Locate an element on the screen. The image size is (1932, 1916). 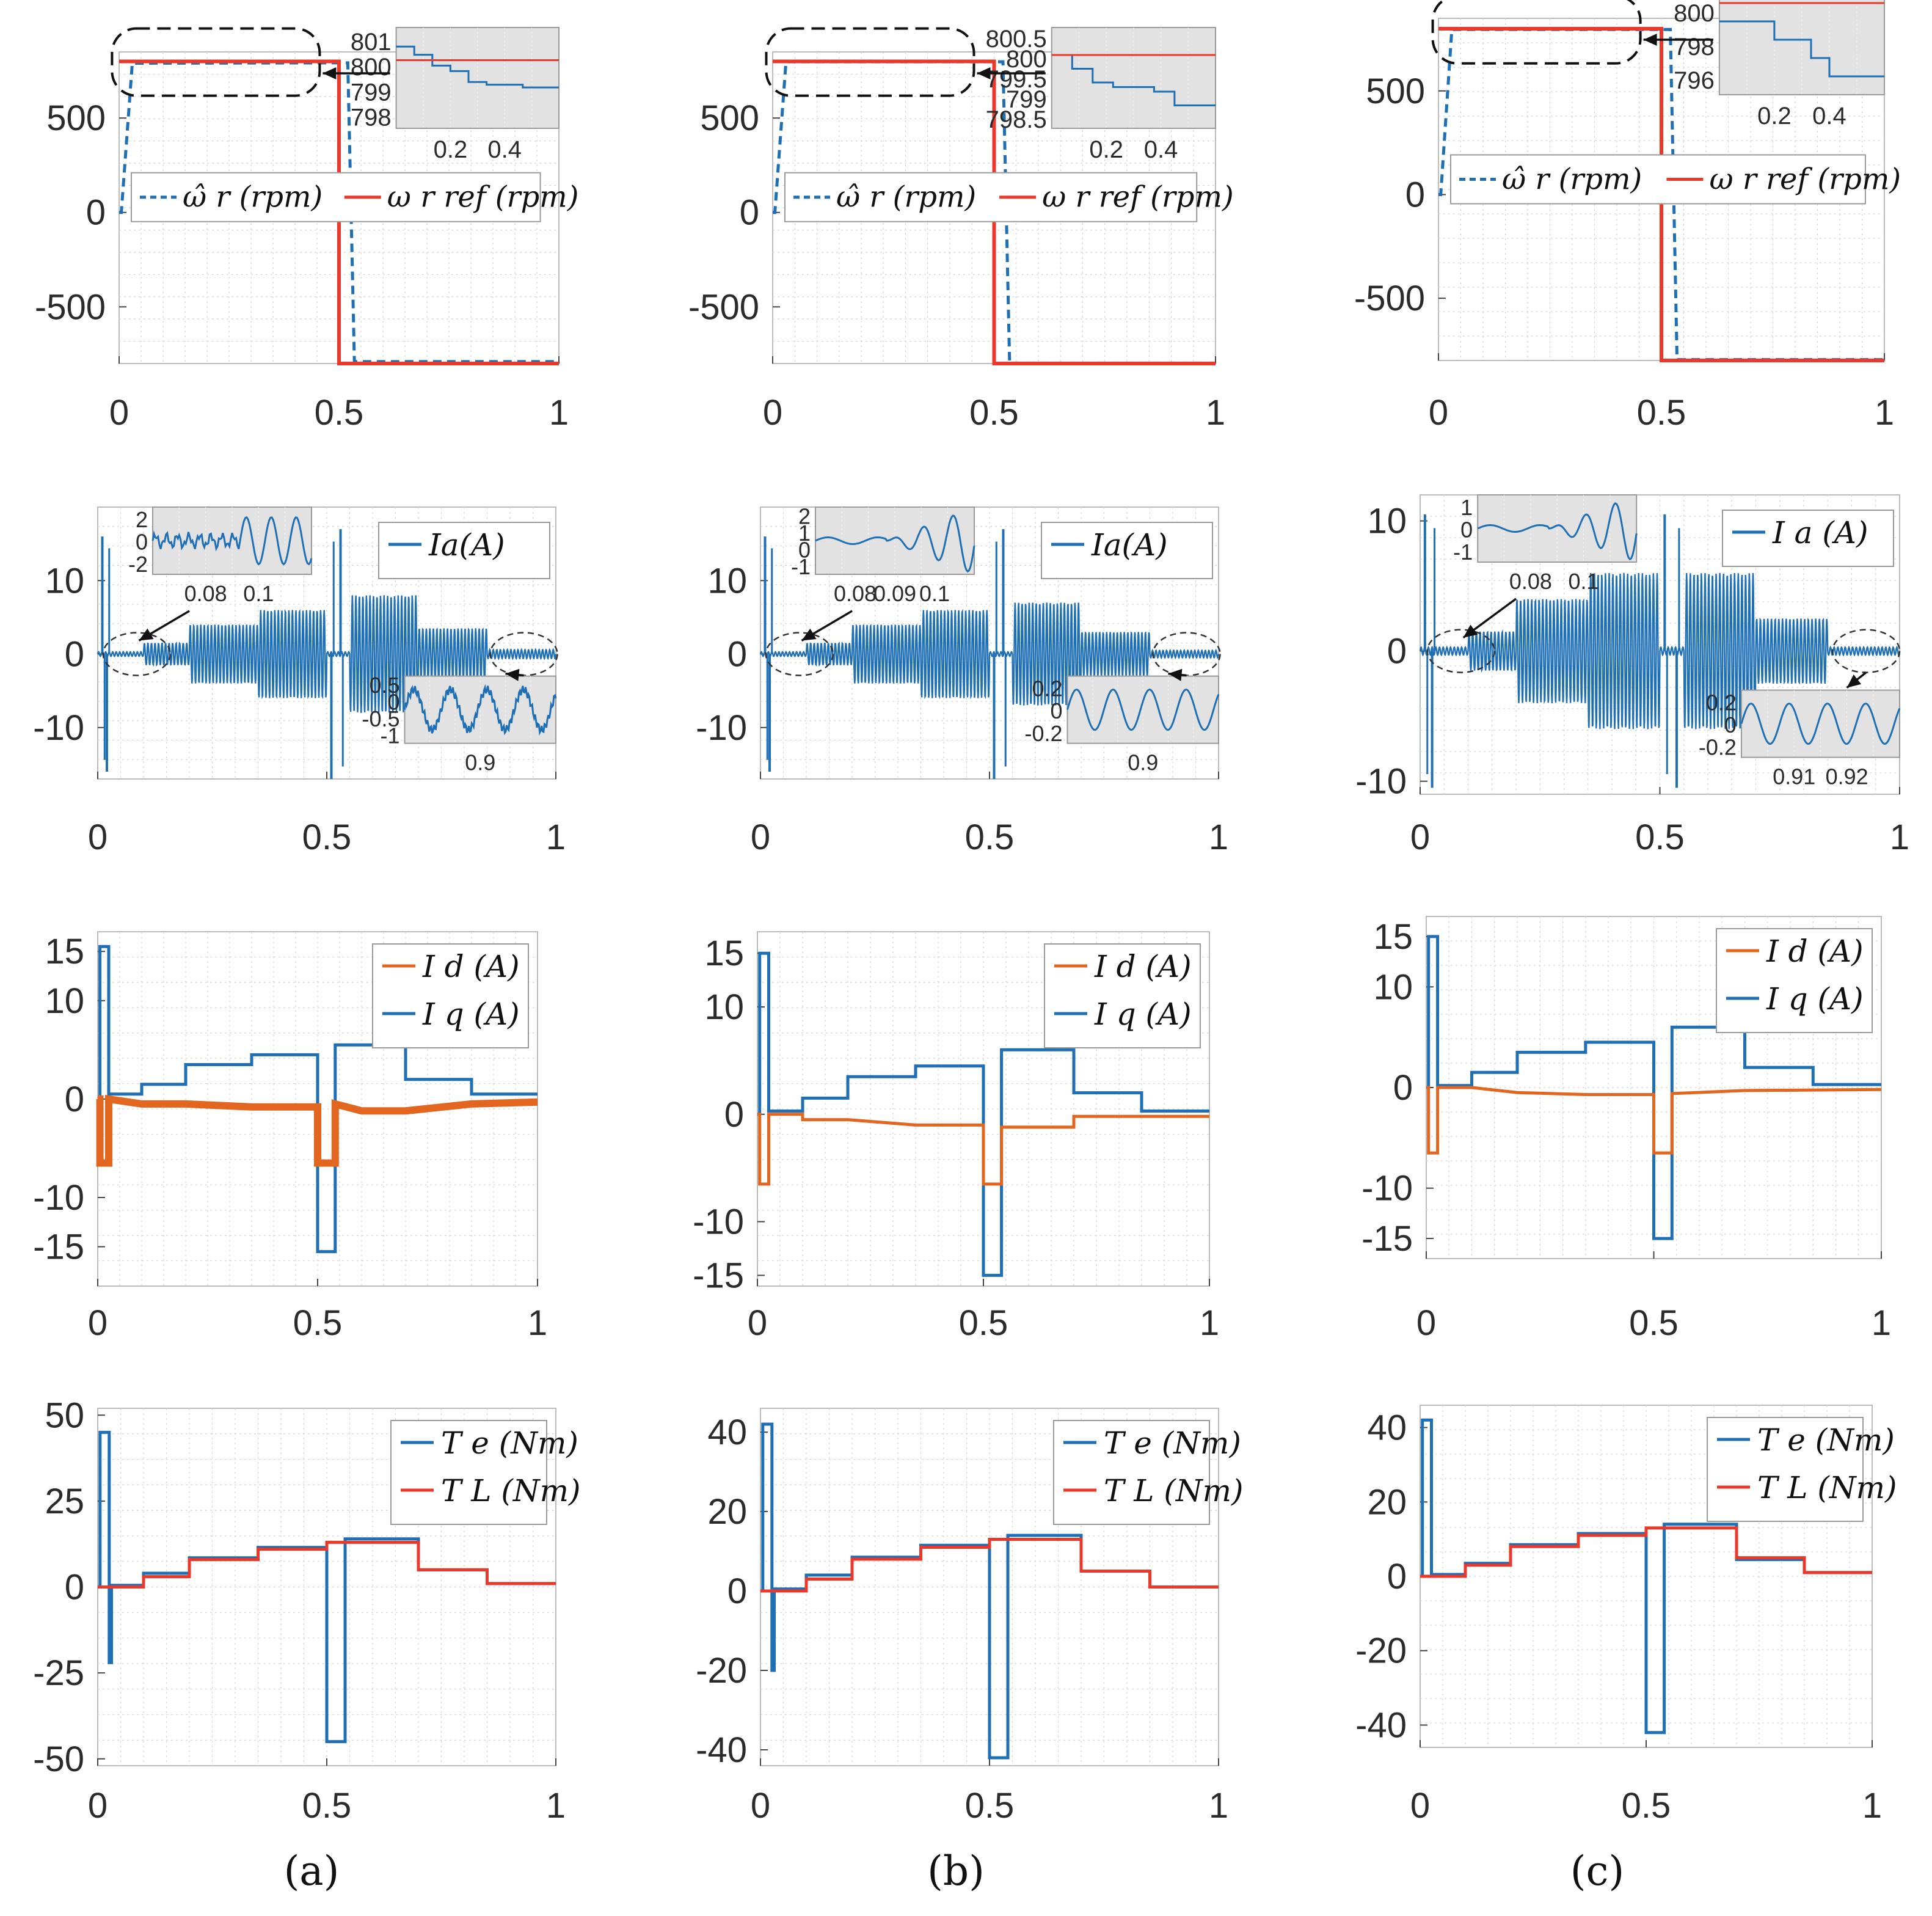
panel-b-speed-legend: ω̂ r (rpm) ω r ref (rpm) is located at coordinates (1009, 197).